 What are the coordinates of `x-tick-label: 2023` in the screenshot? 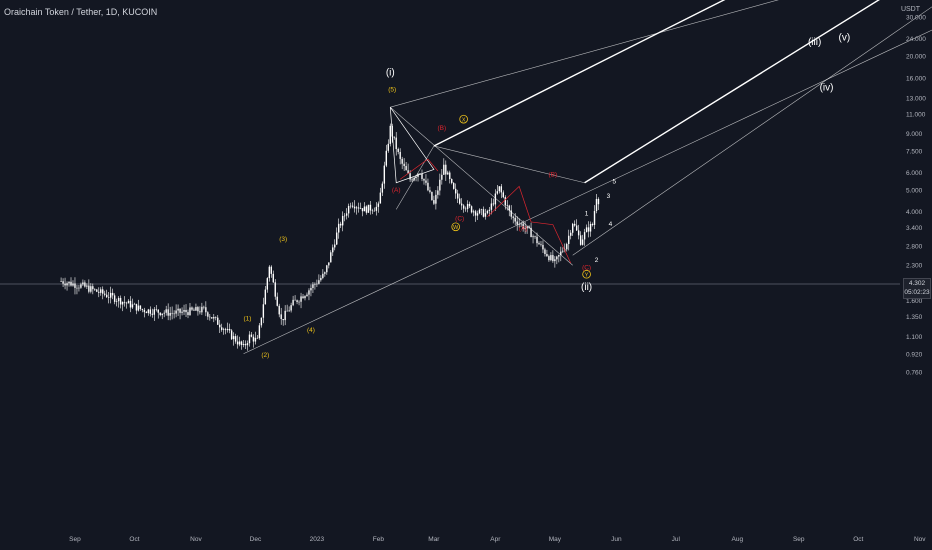 It's located at (317, 539).